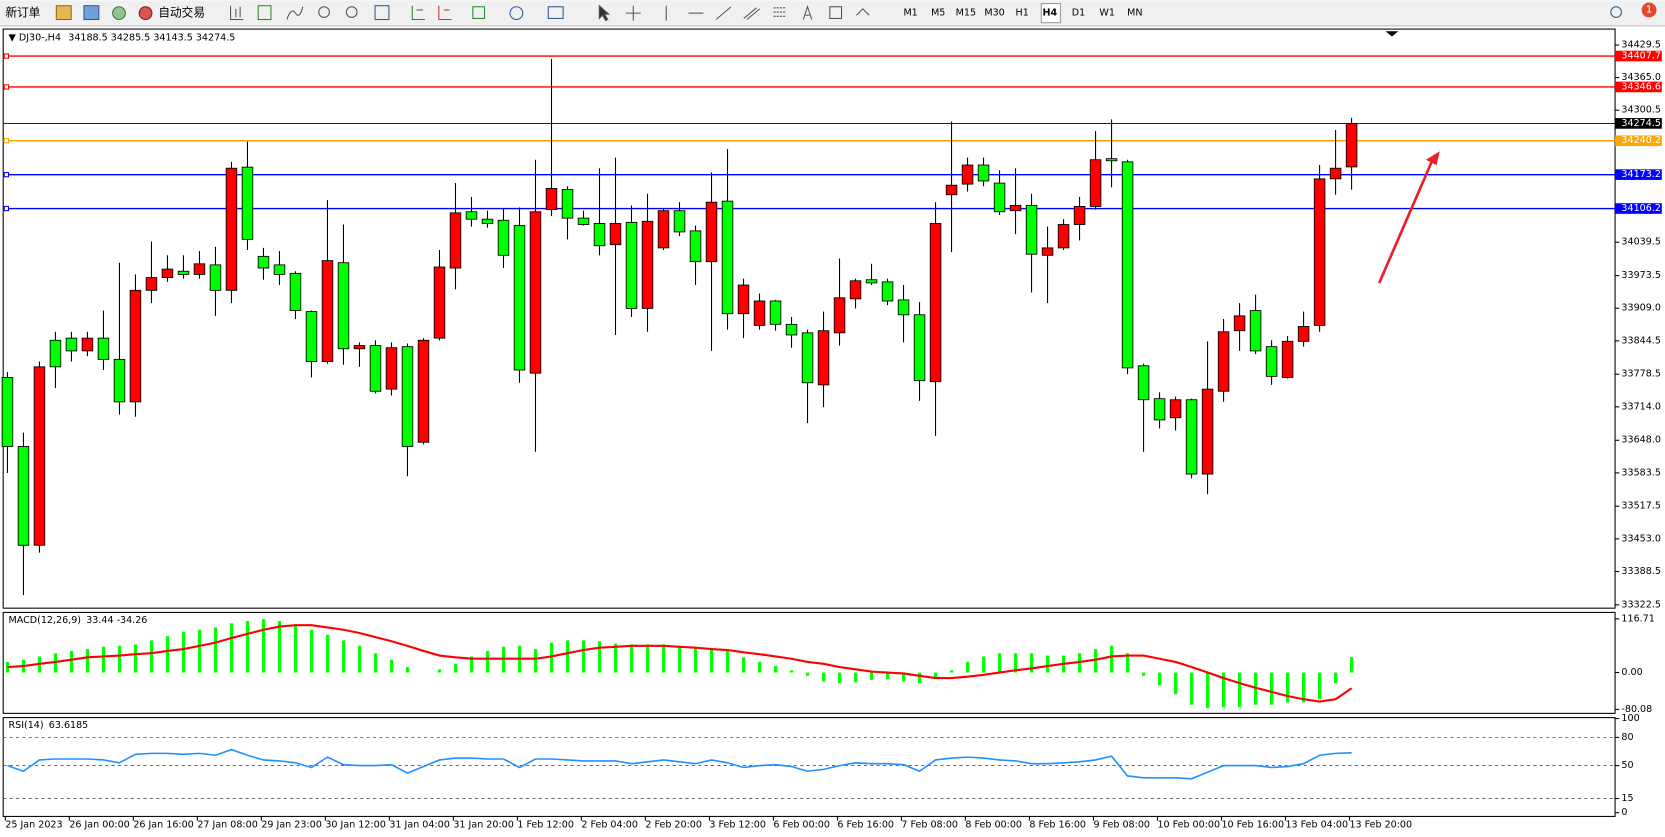  Describe the element at coordinates (99, 619) in the screenshot. I see `macd-value: 33.44` at that location.